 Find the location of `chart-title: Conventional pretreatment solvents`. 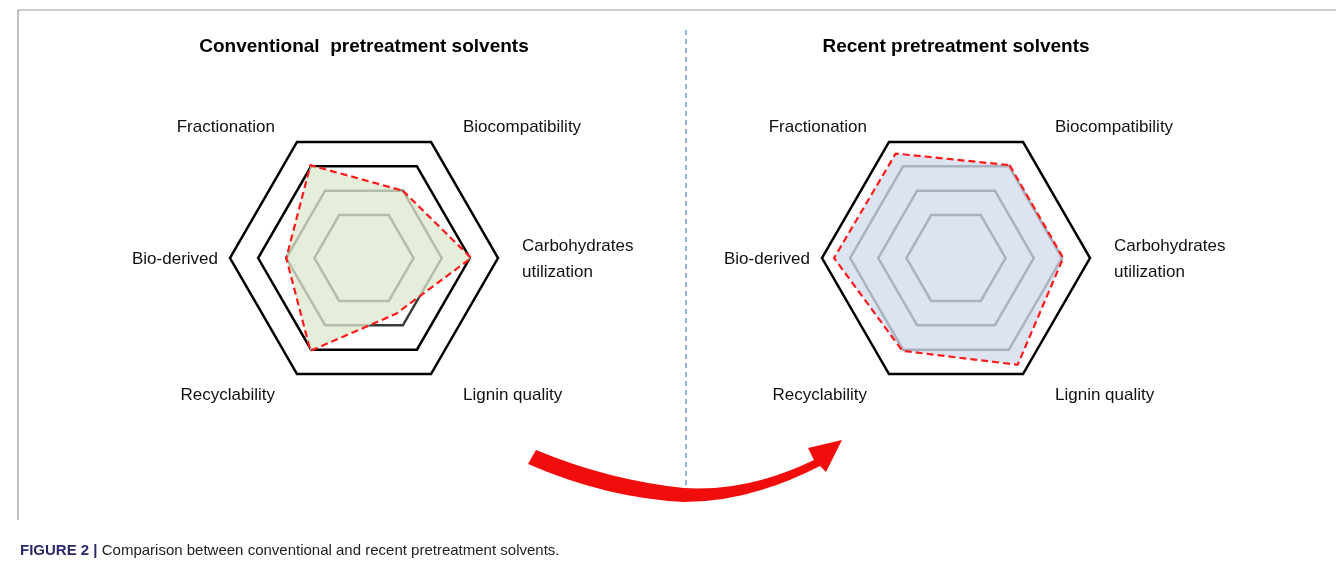

chart-title: Conventional pretreatment solvents is located at coordinates (364, 45).